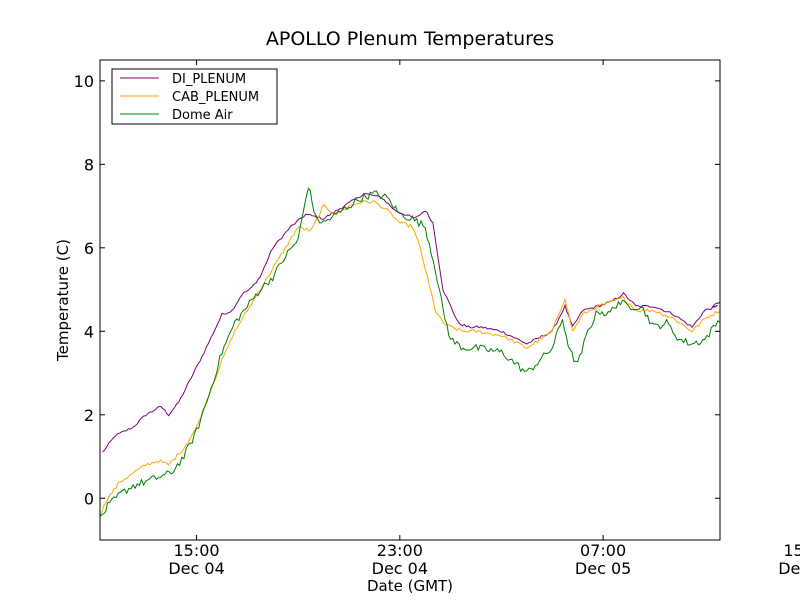 The height and width of the screenshot is (600, 800). What do you see at coordinates (603, 550) in the screenshot?
I see `x-tick-label-time: 07:00` at bounding box center [603, 550].